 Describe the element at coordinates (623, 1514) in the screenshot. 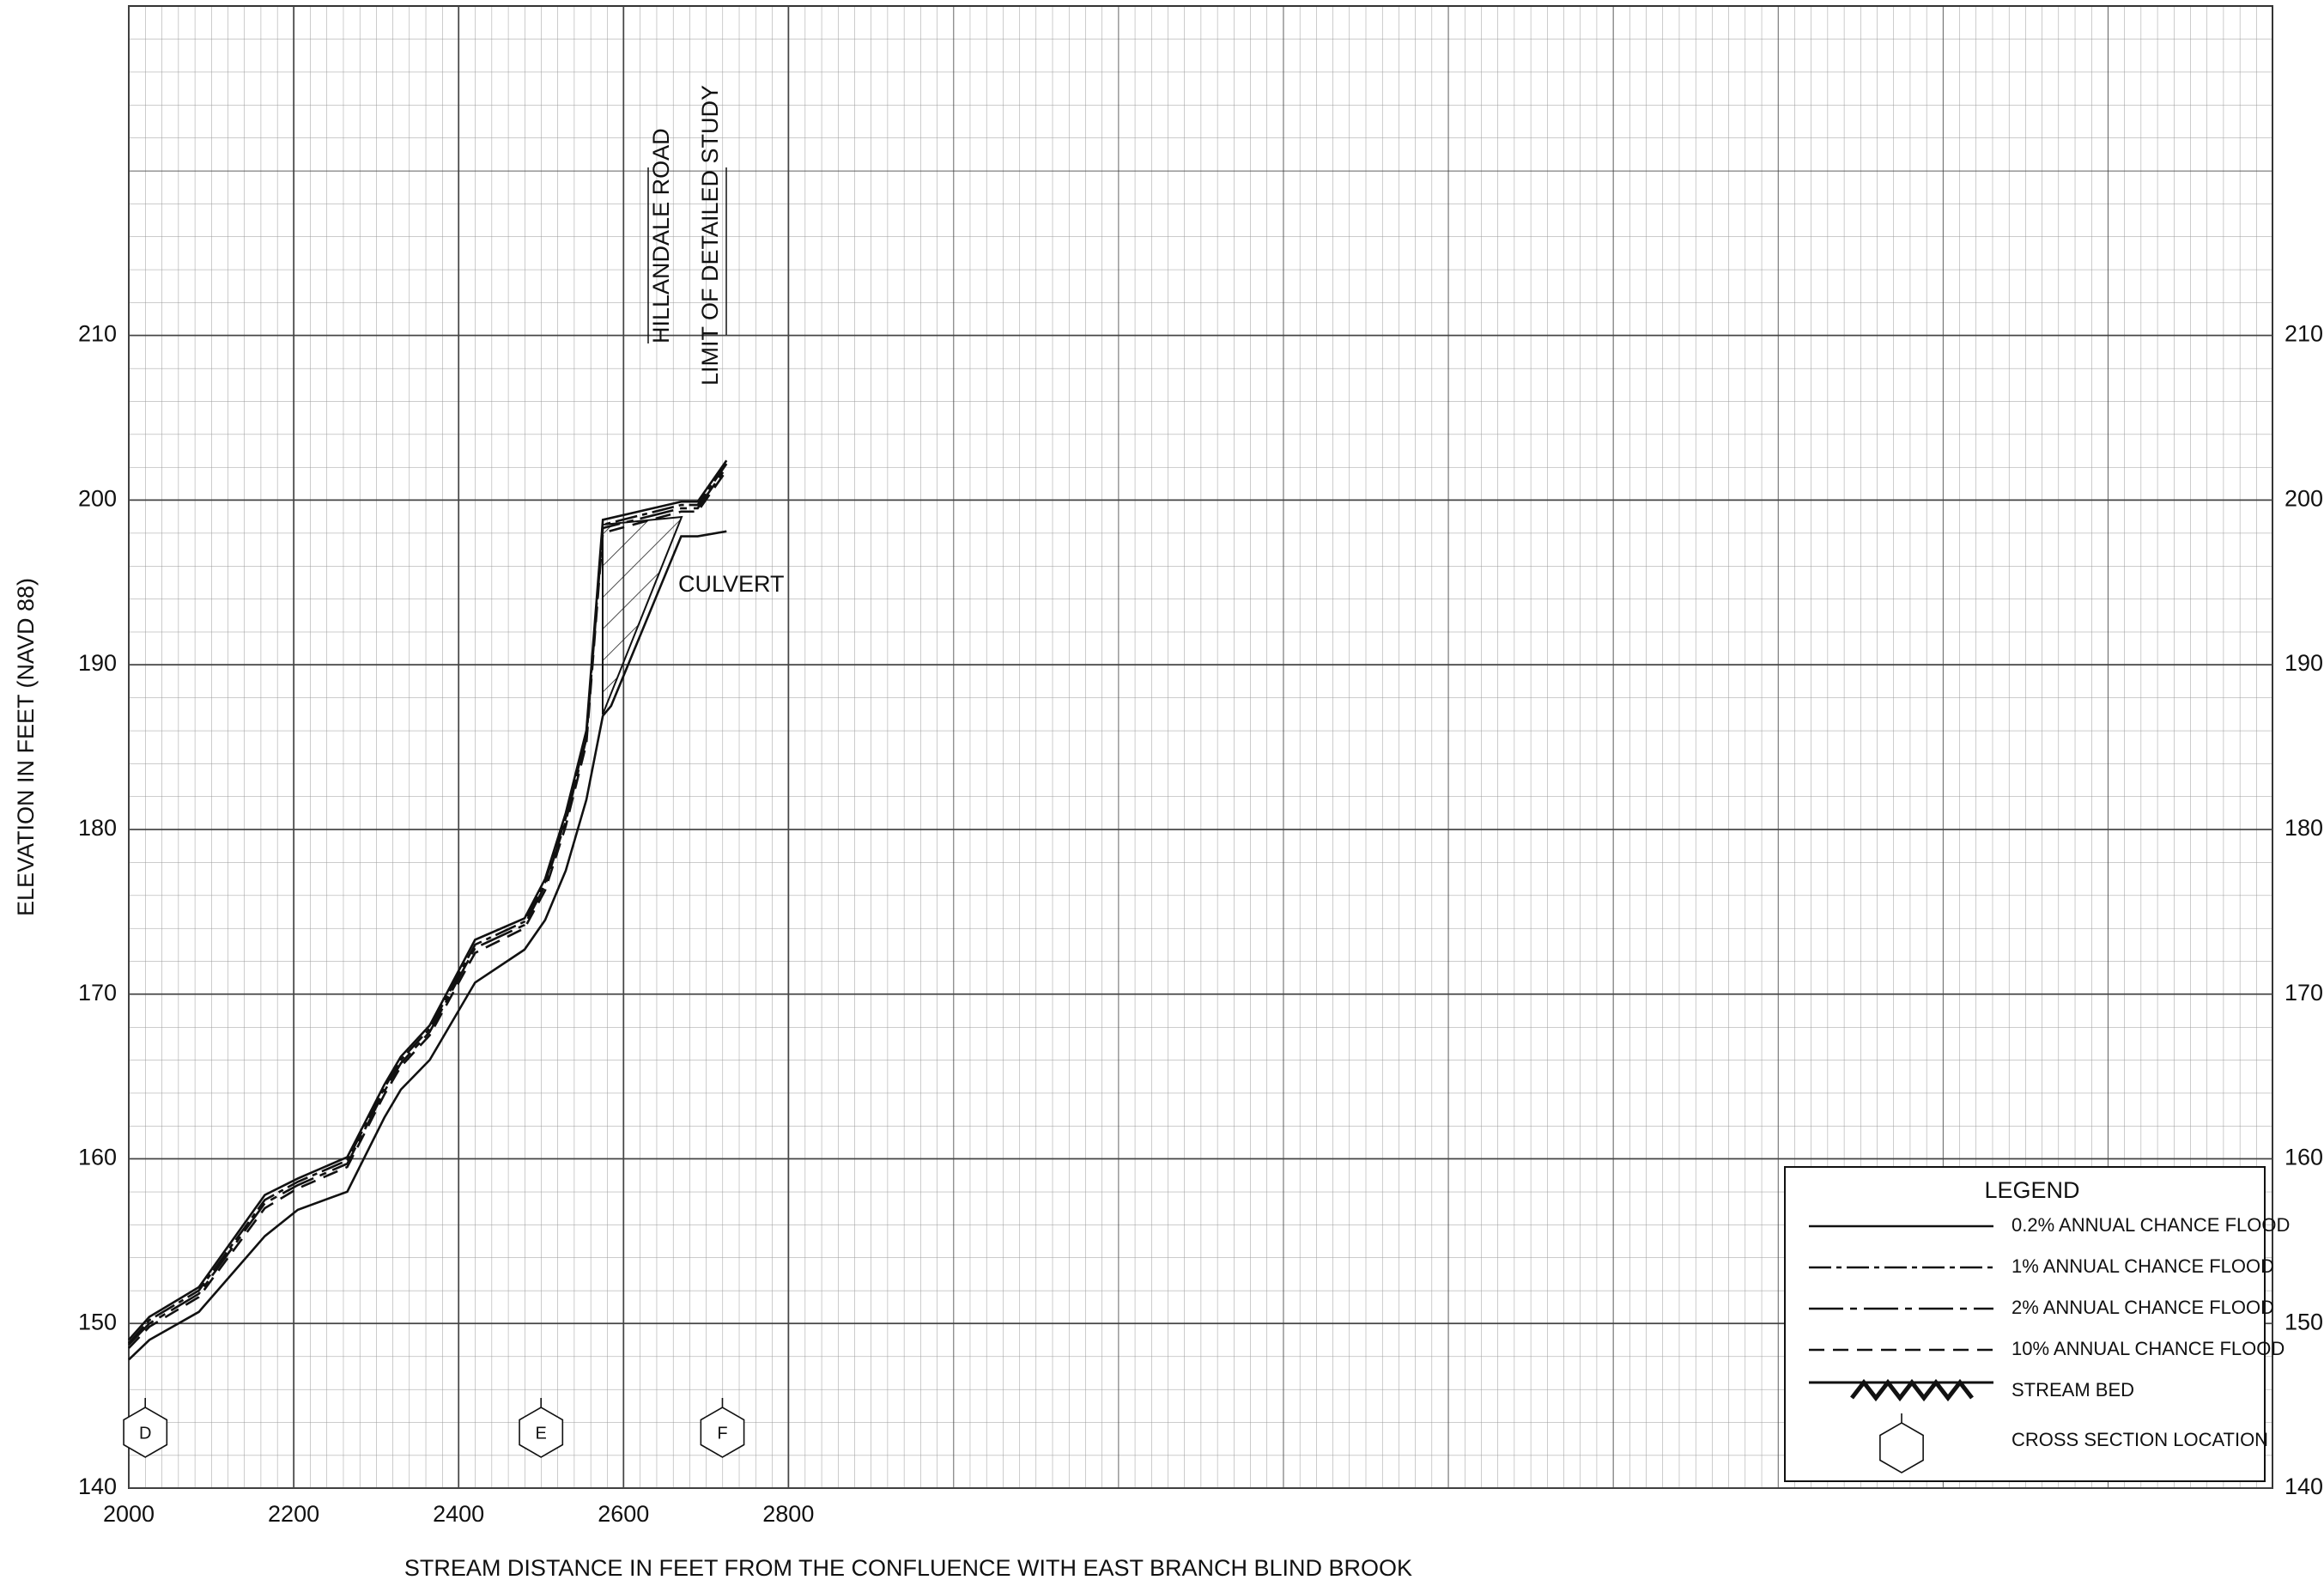

I see `x-tick-label: 2600` at that location.